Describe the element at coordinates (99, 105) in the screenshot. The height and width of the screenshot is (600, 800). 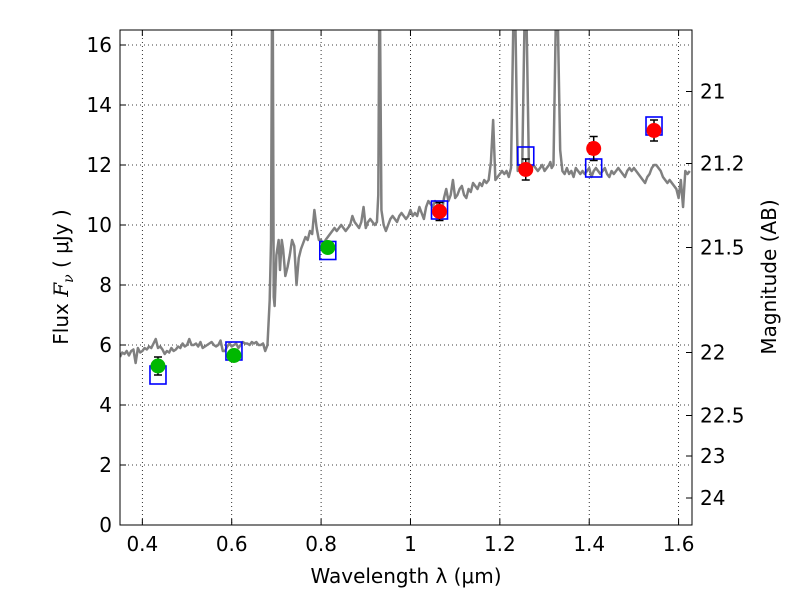
I see `y-tick-label: 14` at that location.